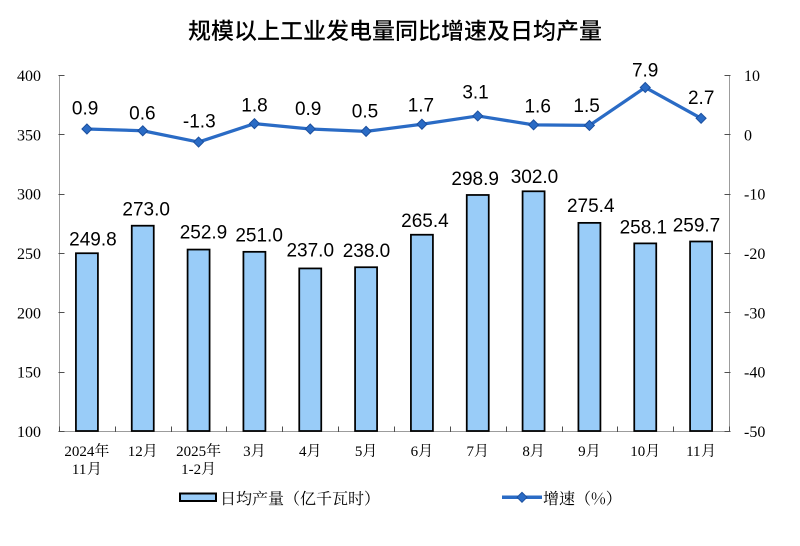  Describe the element at coordinates (310, 251) in the screenshot. I see `svg-text: 237.0` at that location.